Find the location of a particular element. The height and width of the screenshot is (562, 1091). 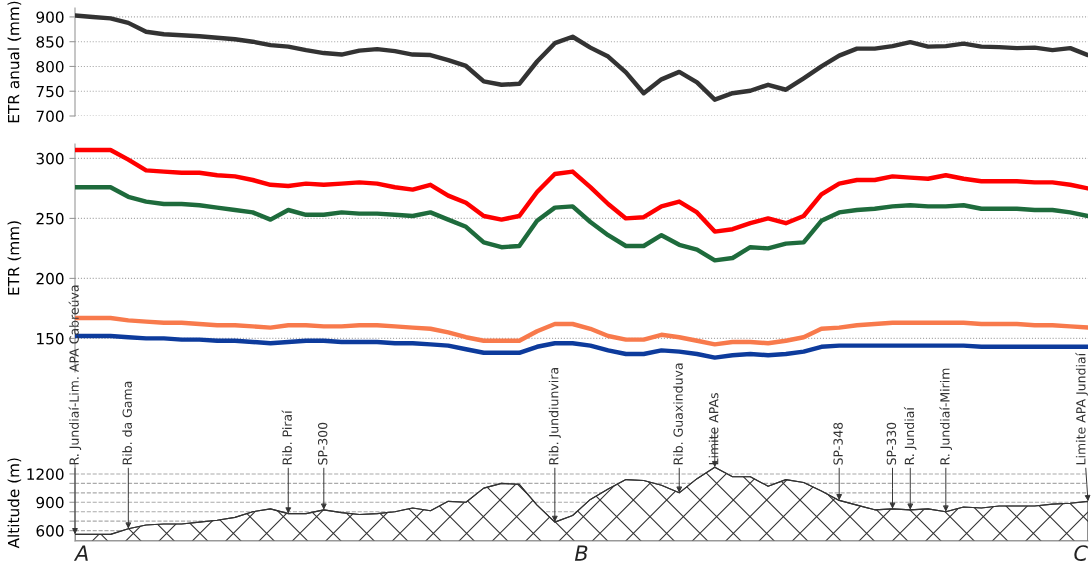

y-tick-label: 300 is located at coordinates (50, 158).